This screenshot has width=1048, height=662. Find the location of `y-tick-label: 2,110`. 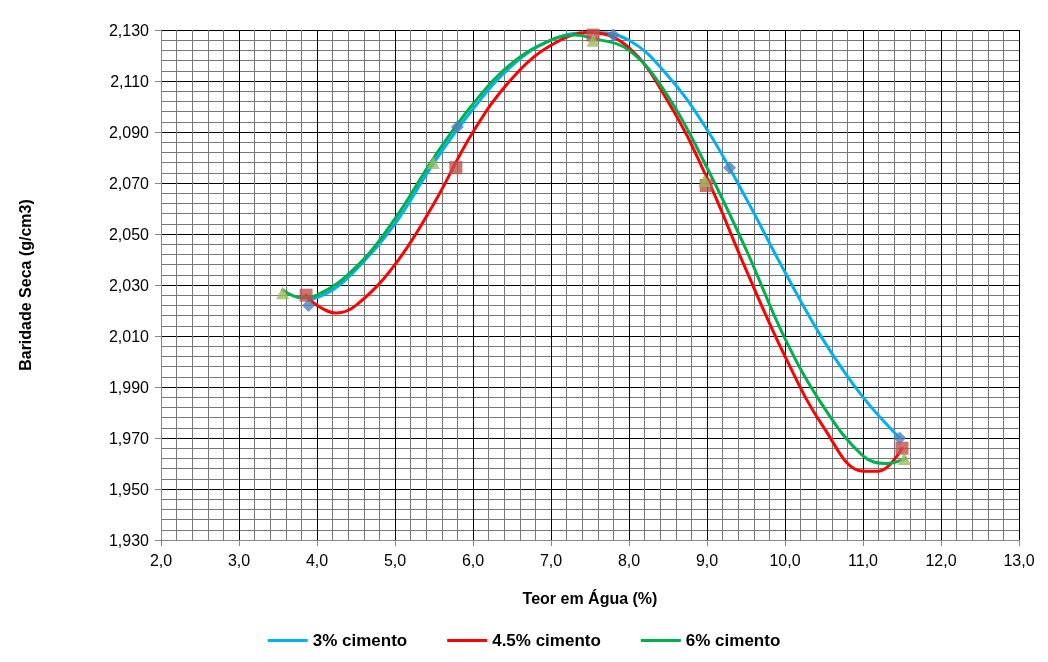

y-tick-label: 2,110 is located at coordinates (130, 81).